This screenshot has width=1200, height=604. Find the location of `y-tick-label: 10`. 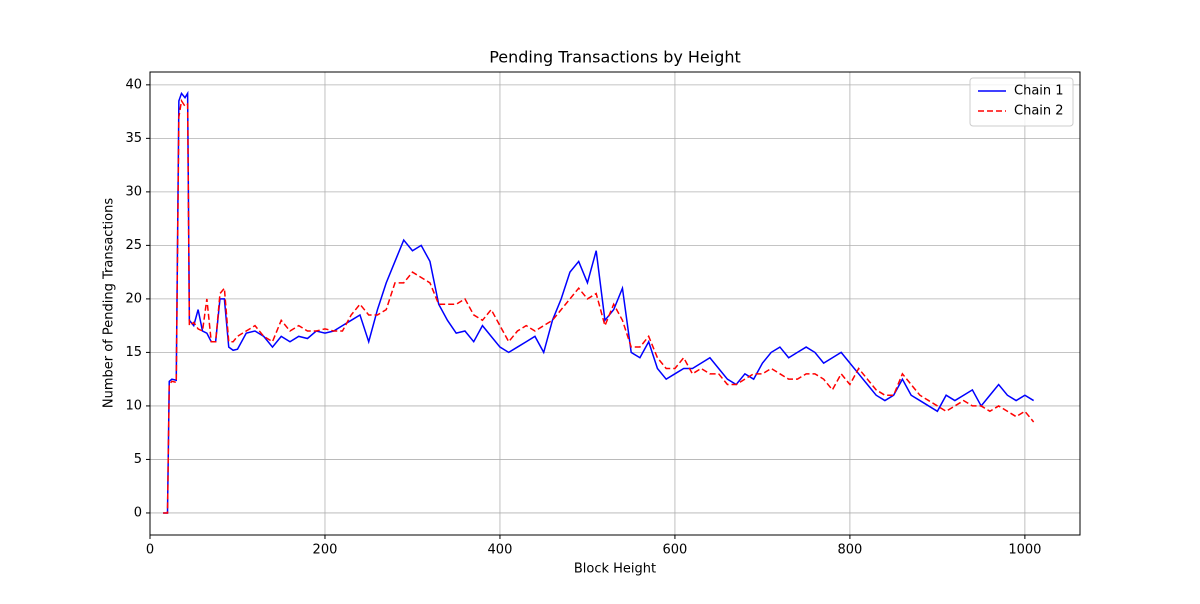

y-tick-label: 10 is located at coordinates (133, 405).